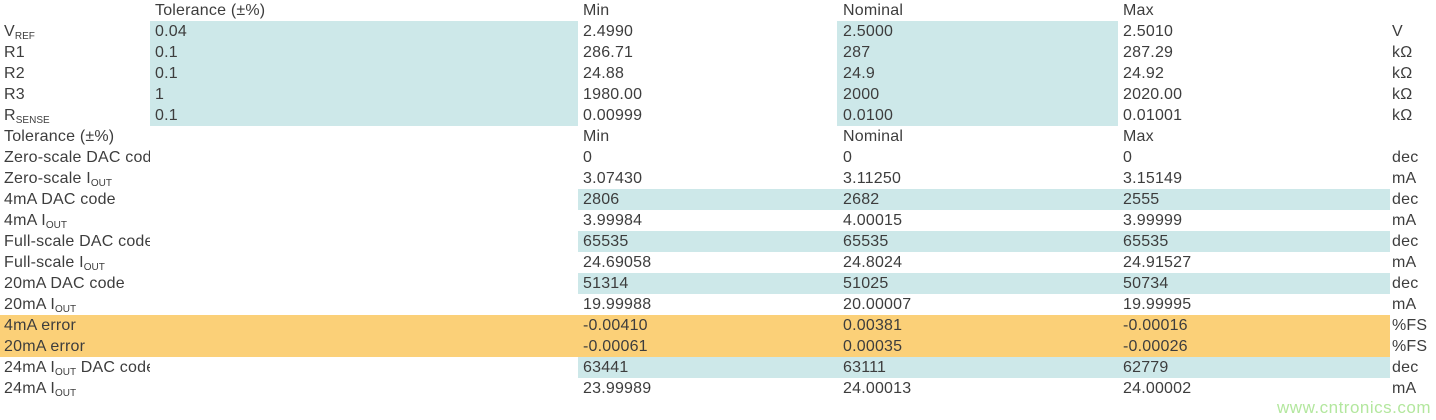  What do you see at coordinates (877, 304) in the screenshot?
I see `cell-nominal: 20.00007` at bounding box center [877, 304].